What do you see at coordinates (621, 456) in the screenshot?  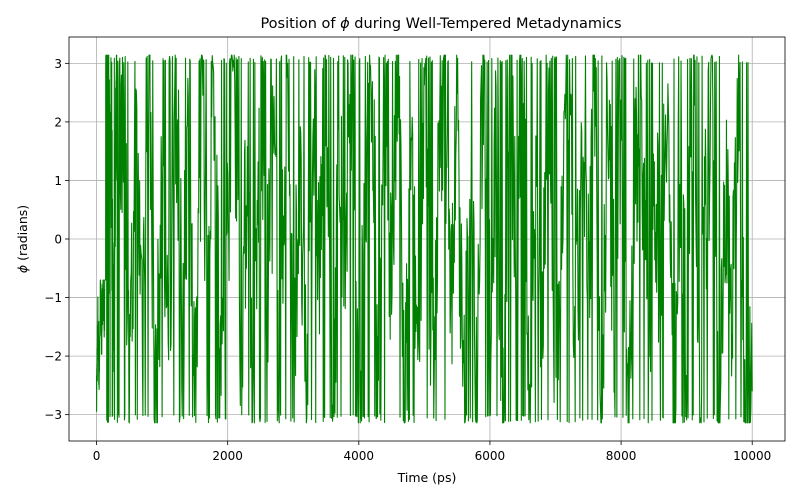 I see `x-tick-label: 8000` at bounding box center [621, 456].